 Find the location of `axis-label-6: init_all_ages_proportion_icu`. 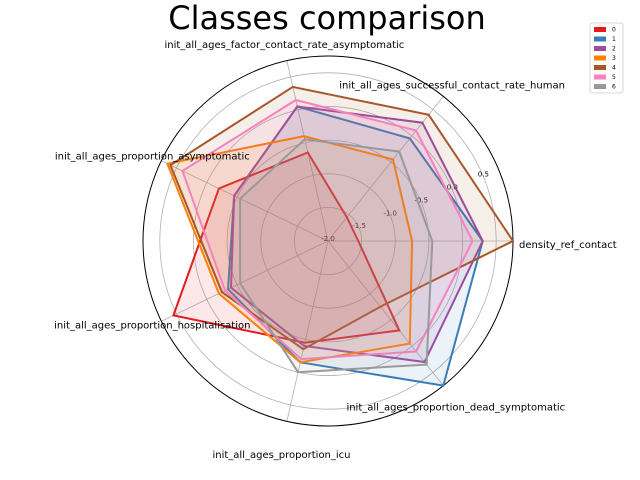

axis-label-6: init_all_ages_proportion_icu is located at coordinates (281, 455).